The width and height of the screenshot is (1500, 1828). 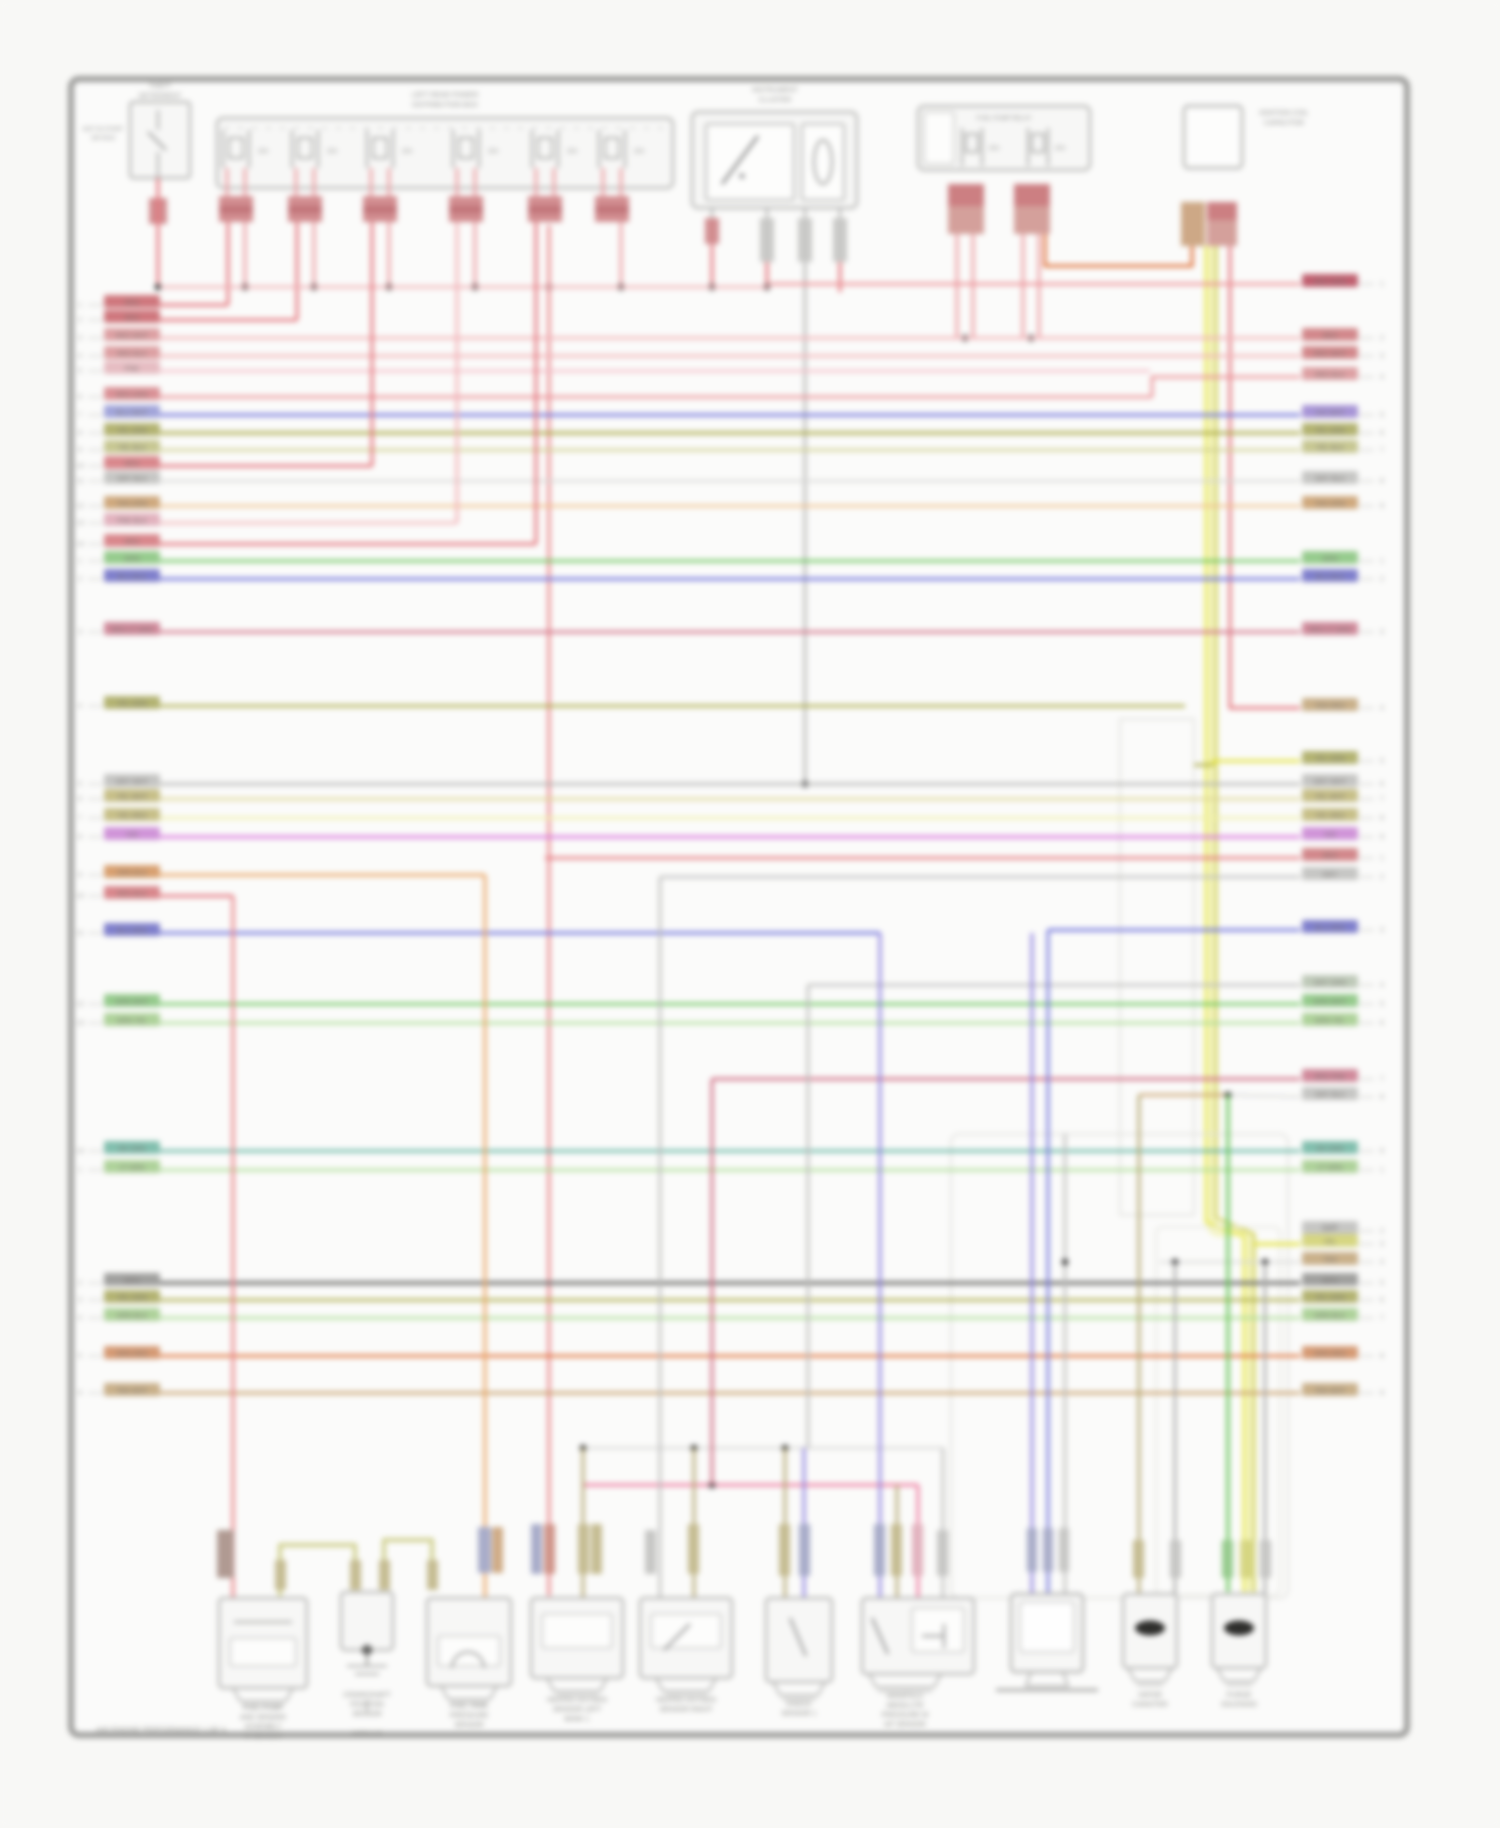 I want to click on svg-text: PURGE, so click(x=1239, y=1695).